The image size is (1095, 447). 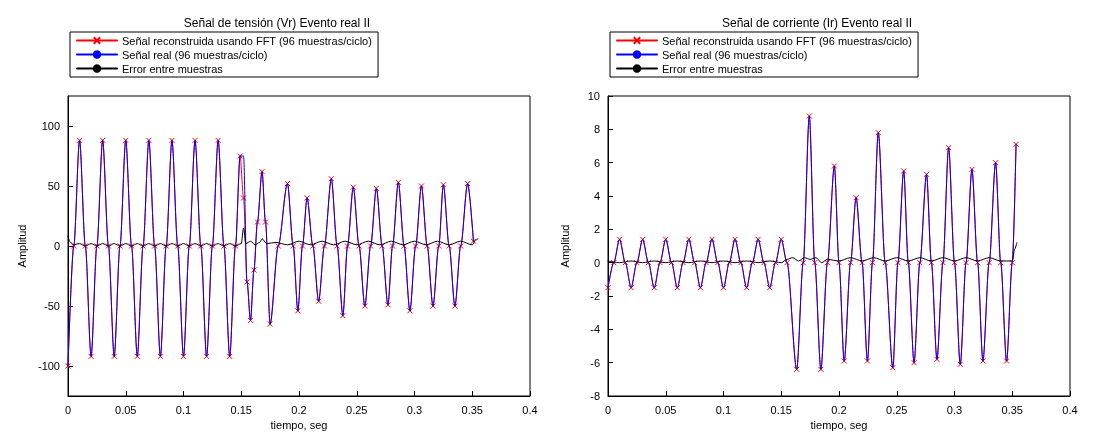 What do you see at coordinates (48, 366) in the screenshot?
I see `y-tick-label: -100` at bounding box center [48, 366].